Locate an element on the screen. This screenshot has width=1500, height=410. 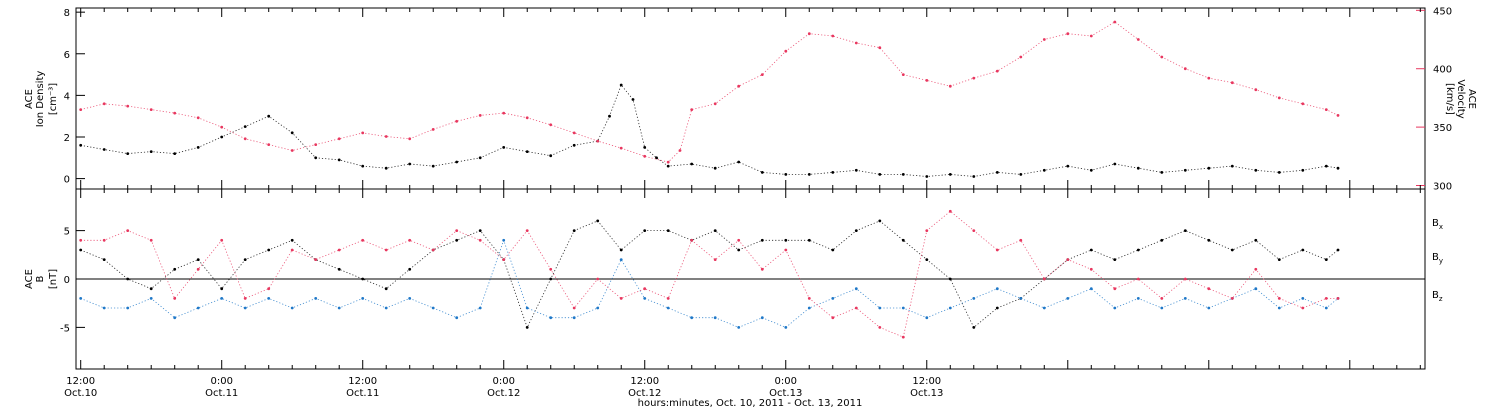
velocity-axis-ticks: 300 350 400 450 is located at coordinates (1434, 99).